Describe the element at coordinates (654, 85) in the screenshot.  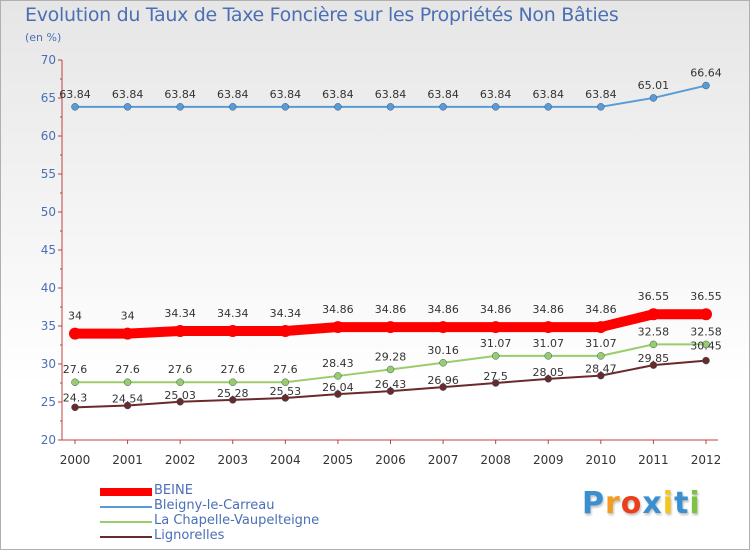
I see `data-label-1: 65.01` at that location.